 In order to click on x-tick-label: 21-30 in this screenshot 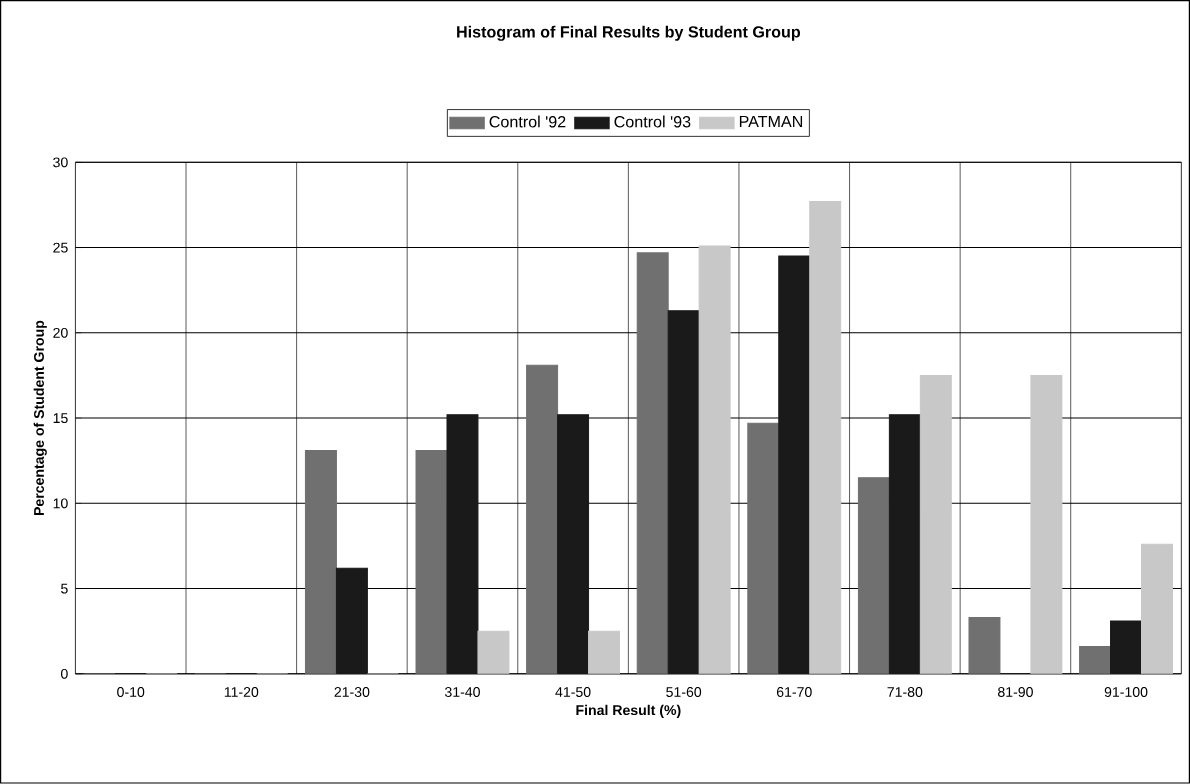, I will do `click(352, 692)`.